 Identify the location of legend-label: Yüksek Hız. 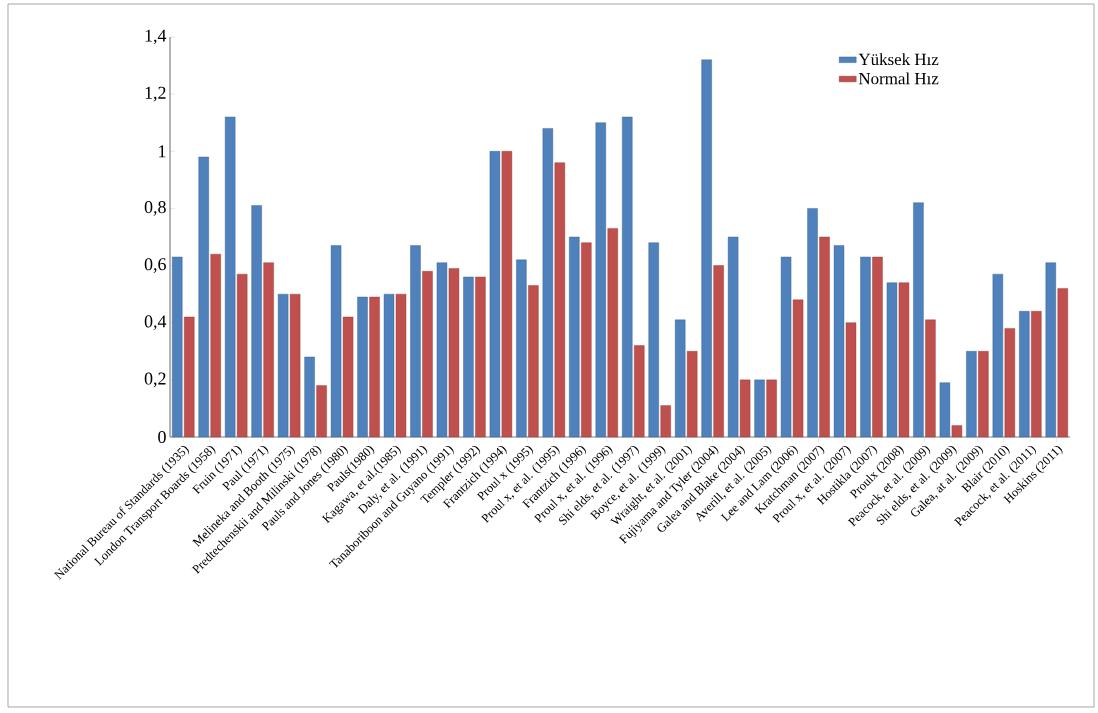
(898, 59).